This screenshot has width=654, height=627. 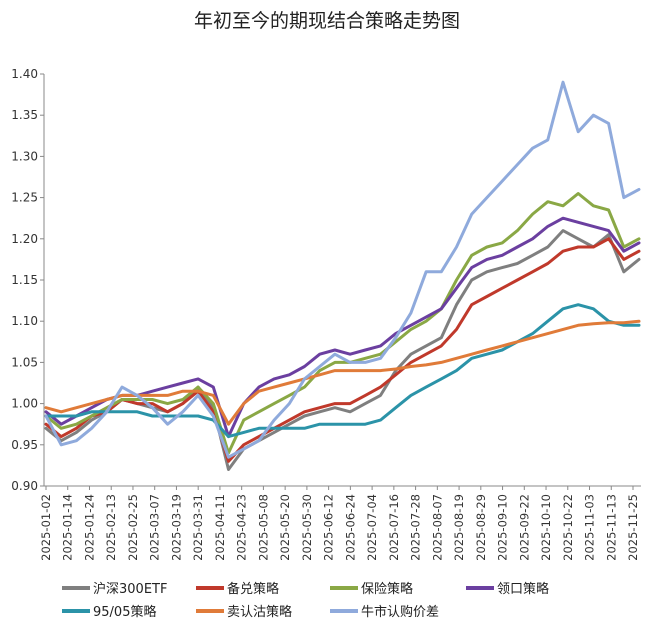 I want to click on x-tick-label: 2025-02-25, so click(x=133, y=527).